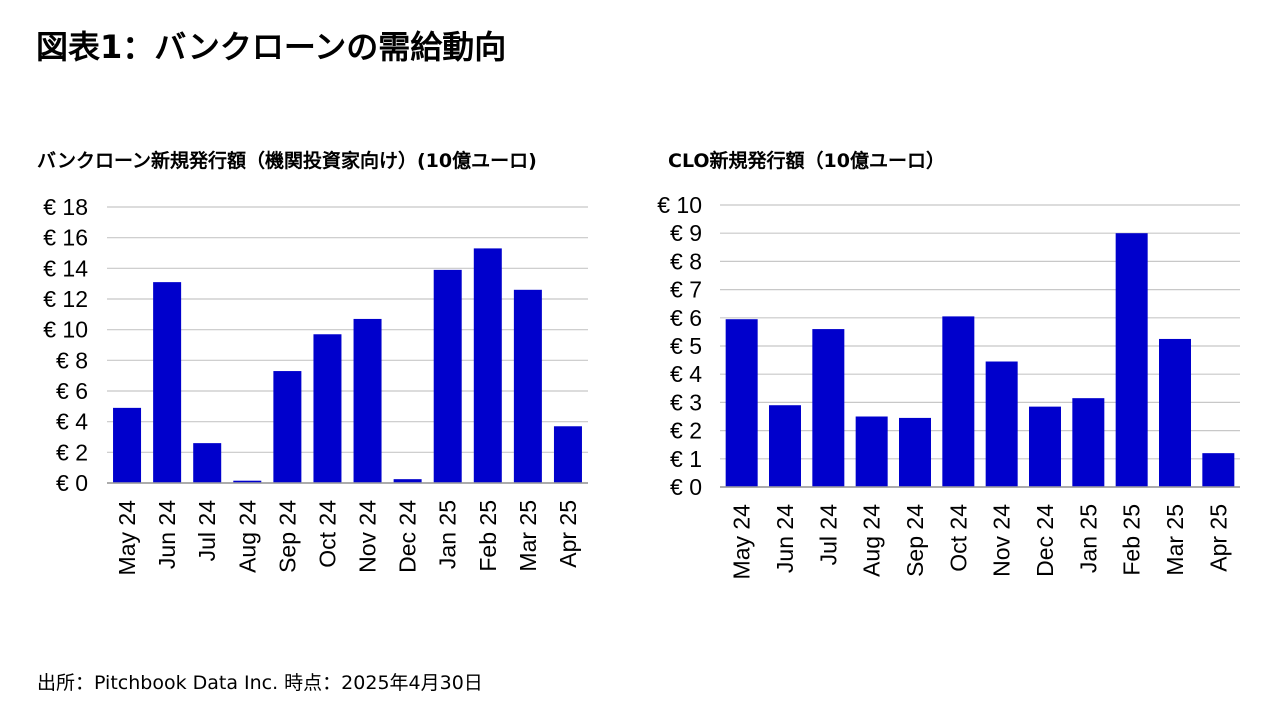  What do you see at coordinates (806, 161) in the screenshot?
I see `clo-chart-title: CLO新規発行額（10億ユーロ）` at bounding box center [806, 161].